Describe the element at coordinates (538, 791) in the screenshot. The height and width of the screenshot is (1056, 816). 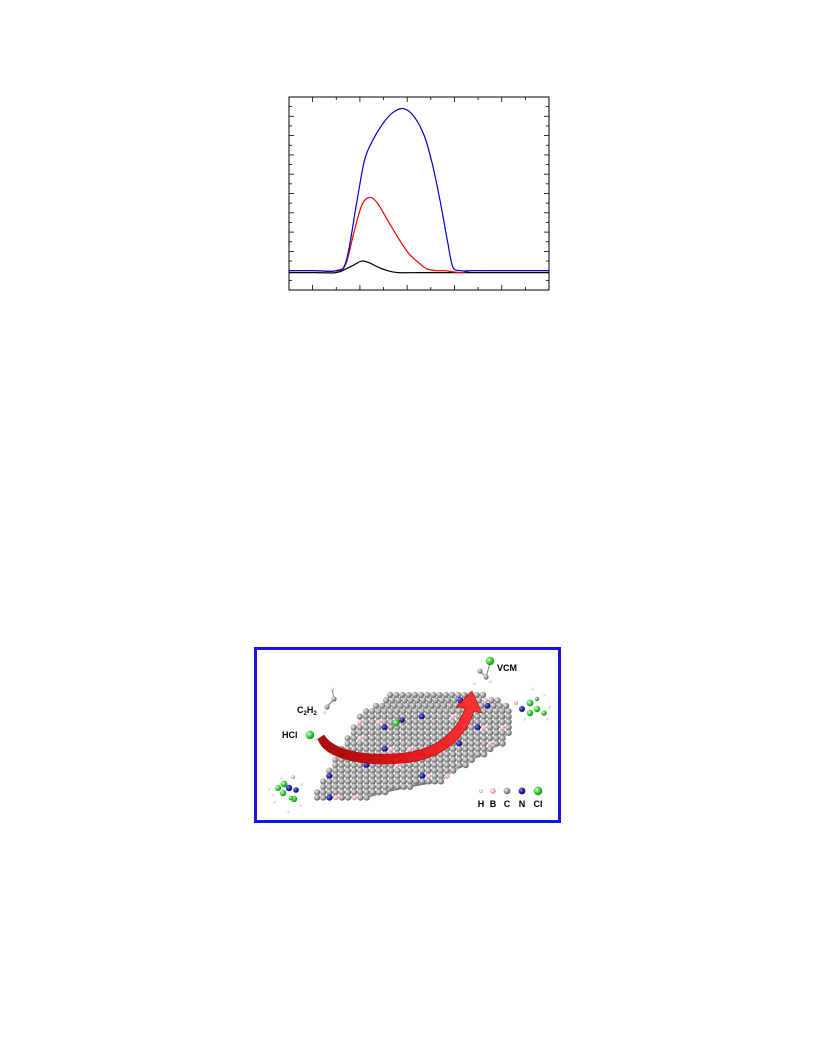
I see `legend-cl-swatch` at that location.